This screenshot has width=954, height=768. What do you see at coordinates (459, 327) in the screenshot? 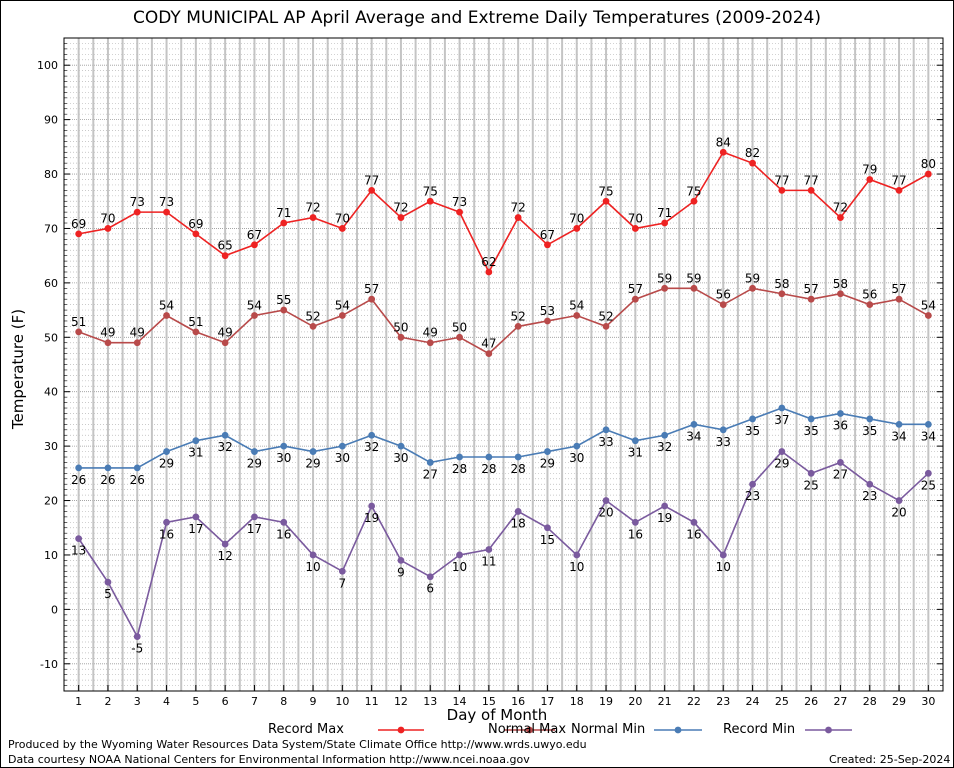
I see `data-label: 50` at bounding box center [459, 327].